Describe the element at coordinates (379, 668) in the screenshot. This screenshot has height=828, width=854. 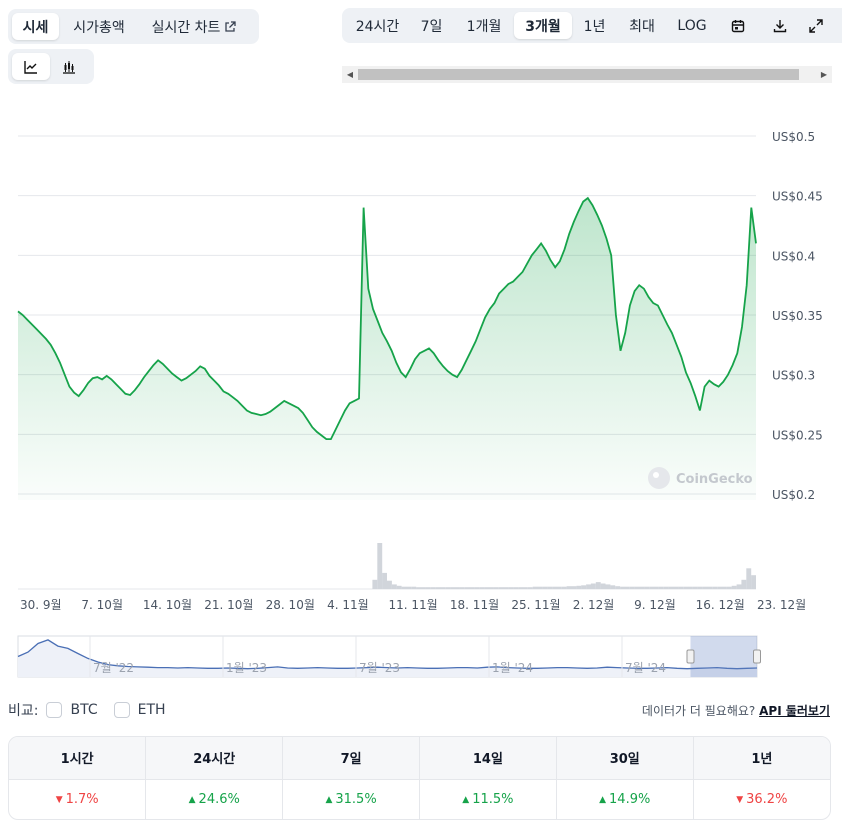
I see `navigator-label: 7월 '23` at that location.